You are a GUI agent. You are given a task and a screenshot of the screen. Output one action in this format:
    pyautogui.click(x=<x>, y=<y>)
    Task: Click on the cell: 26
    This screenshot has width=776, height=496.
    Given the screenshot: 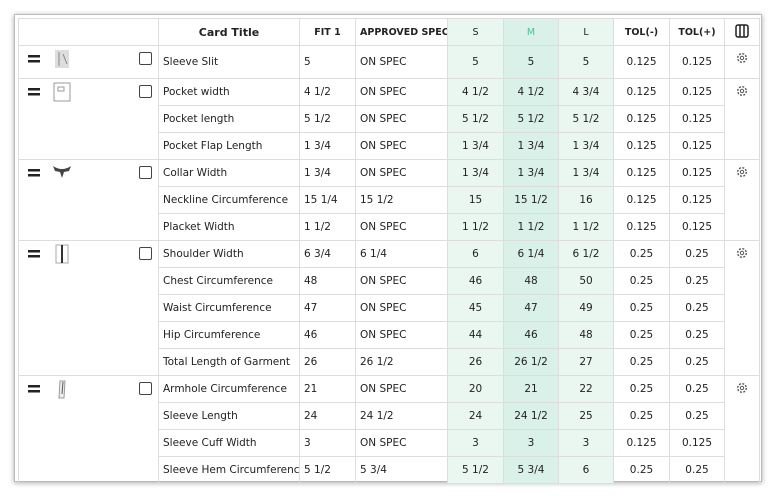 What is the action you would take?
    pyautogui.click(x=327, y=362)
    